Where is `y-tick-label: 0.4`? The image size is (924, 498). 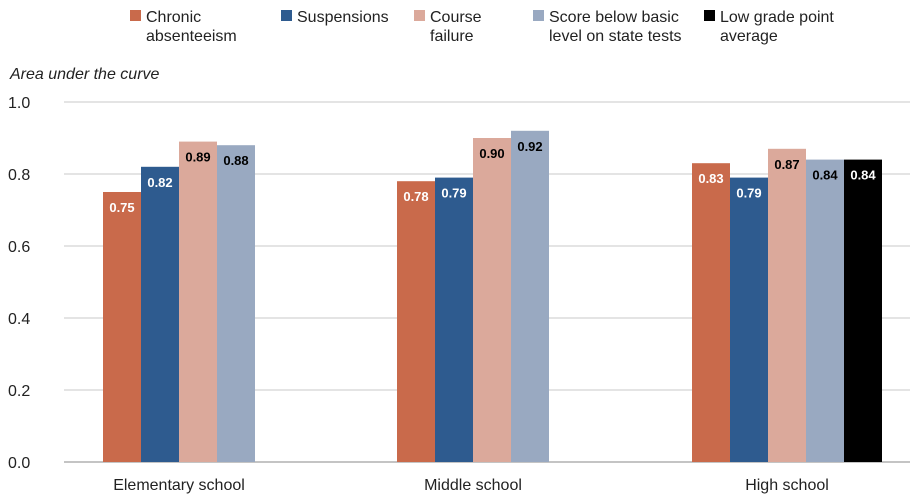 y-tick-label: 0.4 is located at coordinates (19, 319).